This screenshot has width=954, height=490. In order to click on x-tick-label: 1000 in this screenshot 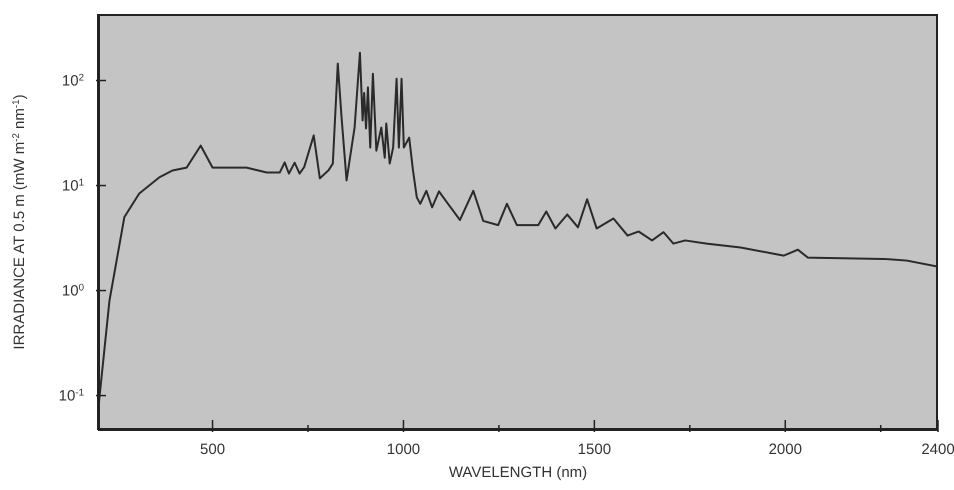, I will do `click(403, 449)`.